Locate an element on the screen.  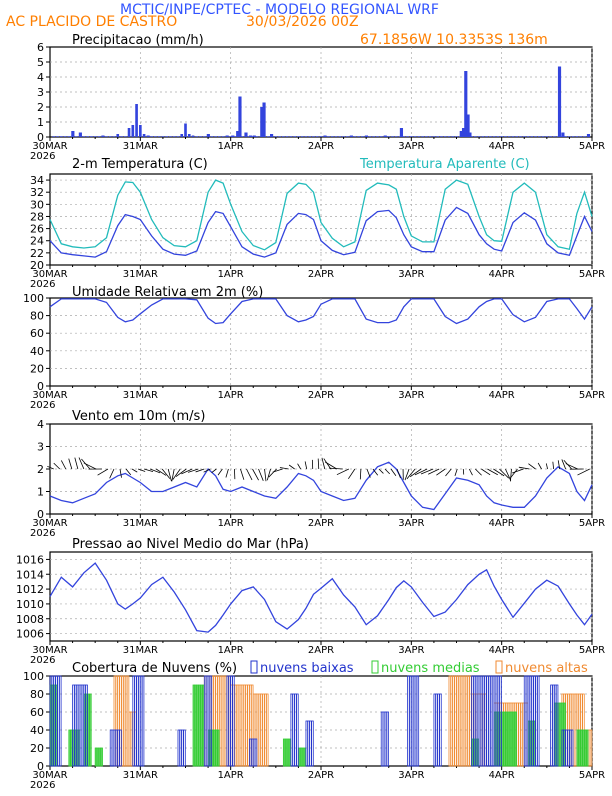
x-tick-label: 3APR is located at coordinates (411, 395).